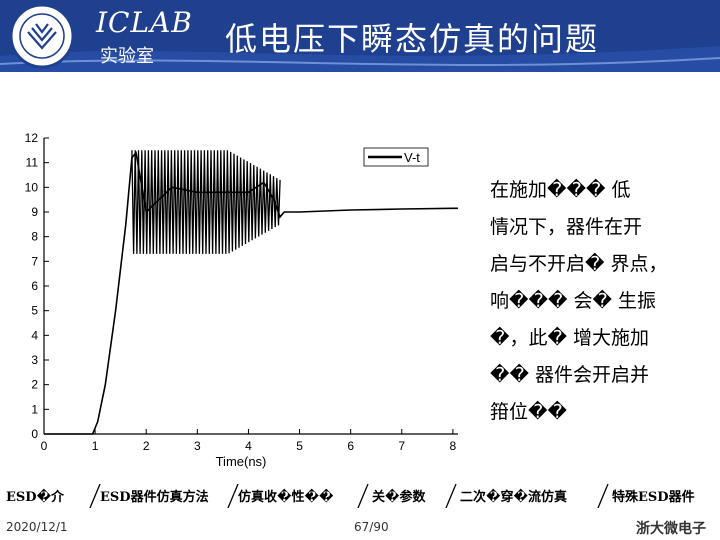 The image size is (720, 540). I want to click on lab-subtitle: 实验室, so click(127, 56).